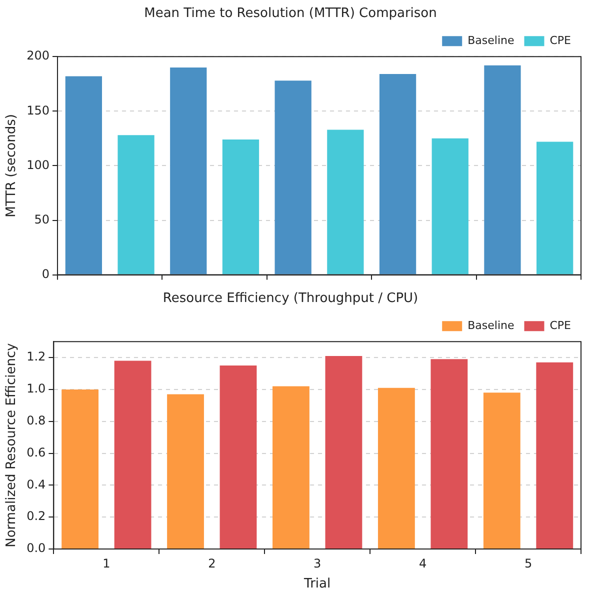 The image size is (593, 594). I want to click on x-tick-label: 1, so click(106, 563).